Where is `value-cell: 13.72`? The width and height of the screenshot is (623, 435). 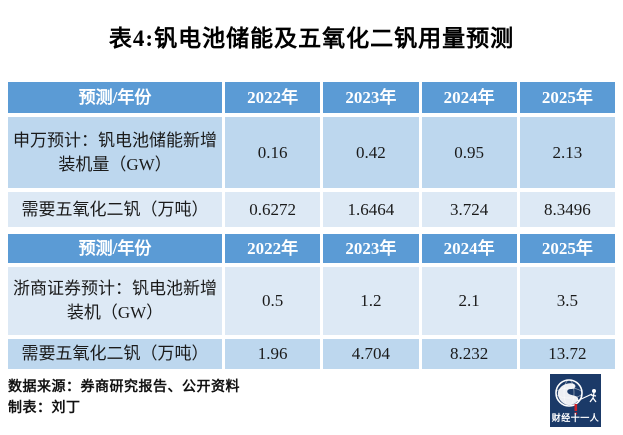 value-cell: 13.72 is located at coordinates (567, 354).